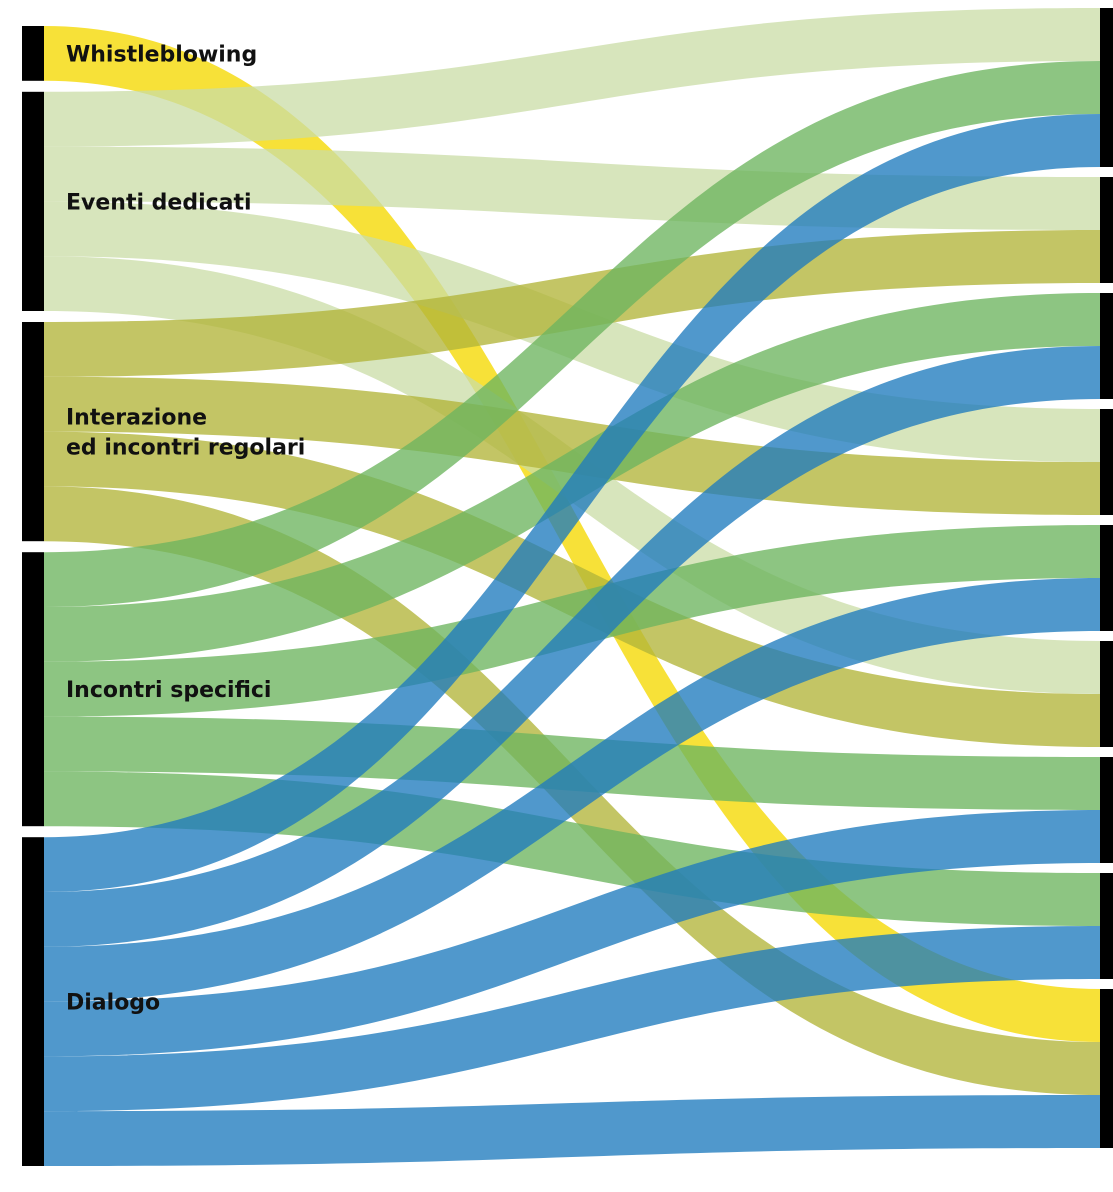  I want to click on node-label-whistleblowing: Whistleblowing, so click(161, 54).